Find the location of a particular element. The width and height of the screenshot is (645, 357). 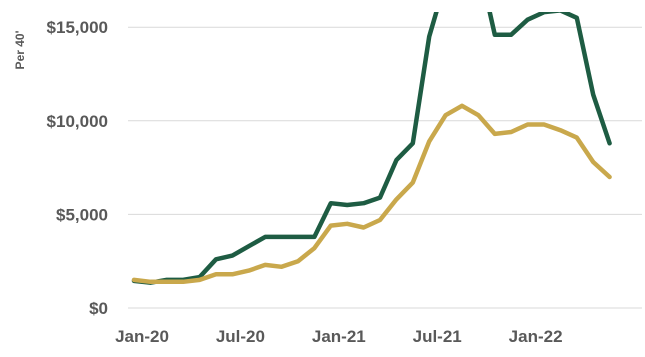

x-tick-label: Jul-20 is located at coordinates (240, 336).